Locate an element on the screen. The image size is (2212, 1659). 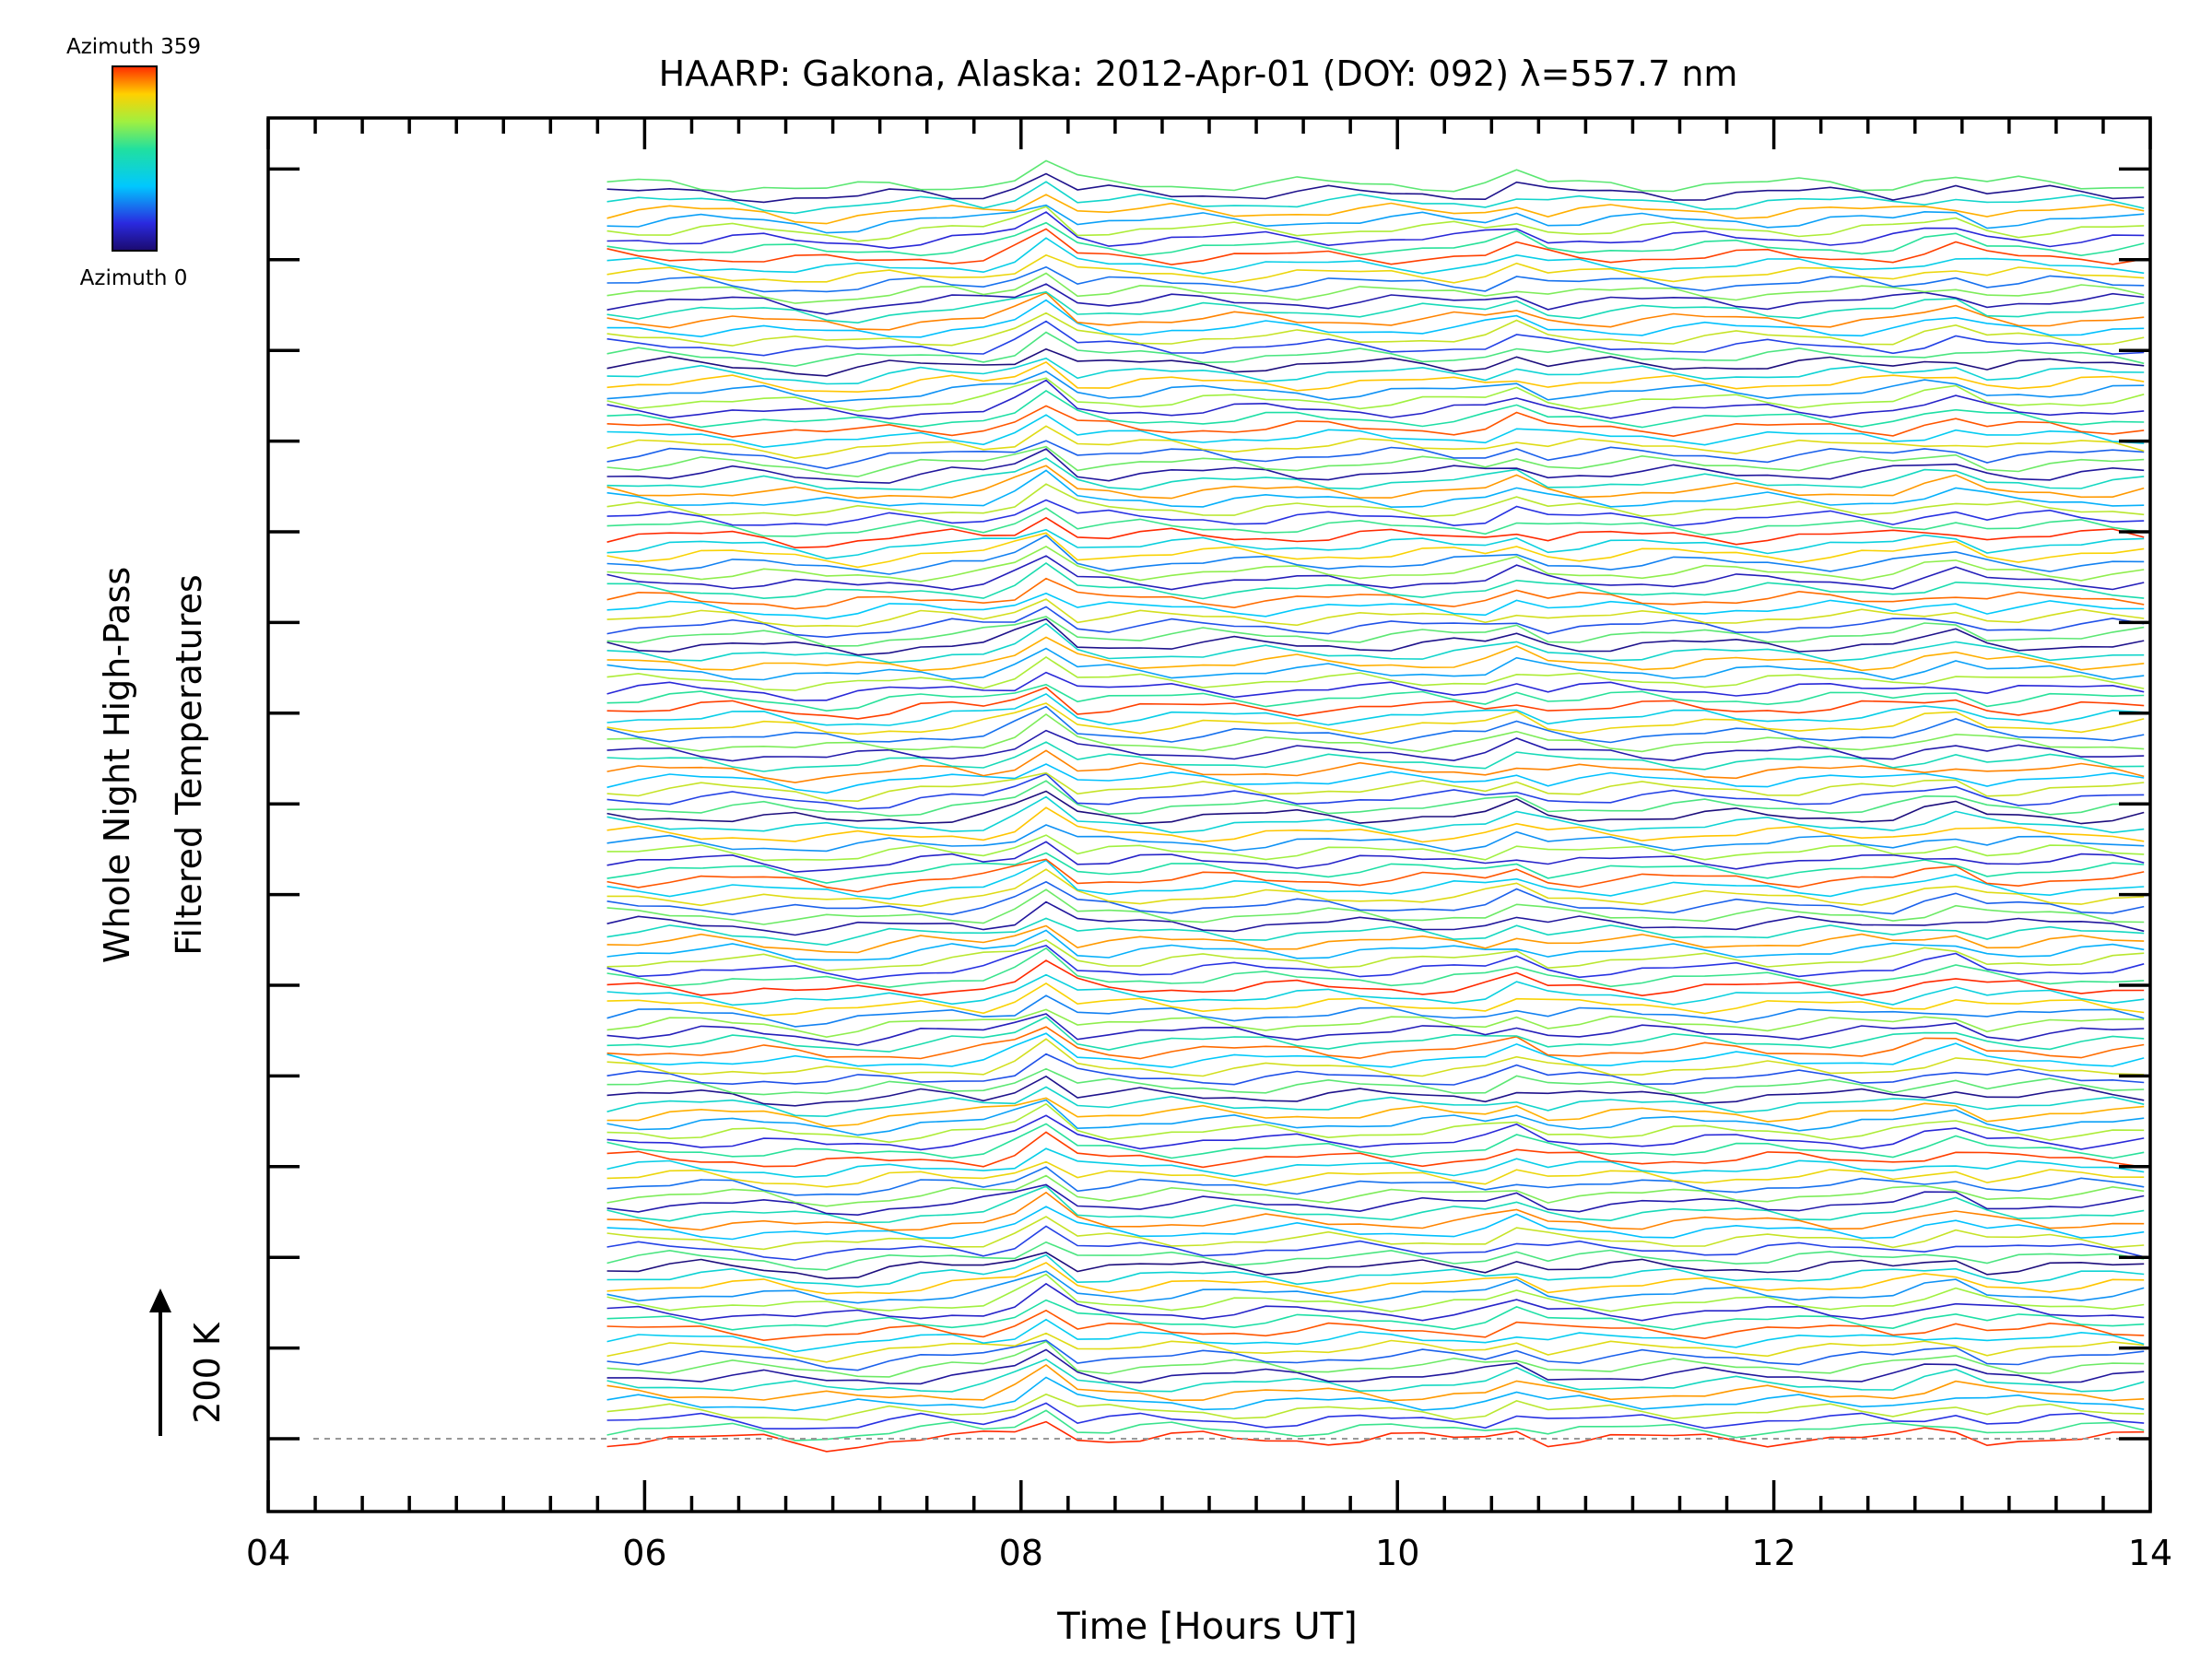
scale-arrow is located at coordinates (160, 1362).